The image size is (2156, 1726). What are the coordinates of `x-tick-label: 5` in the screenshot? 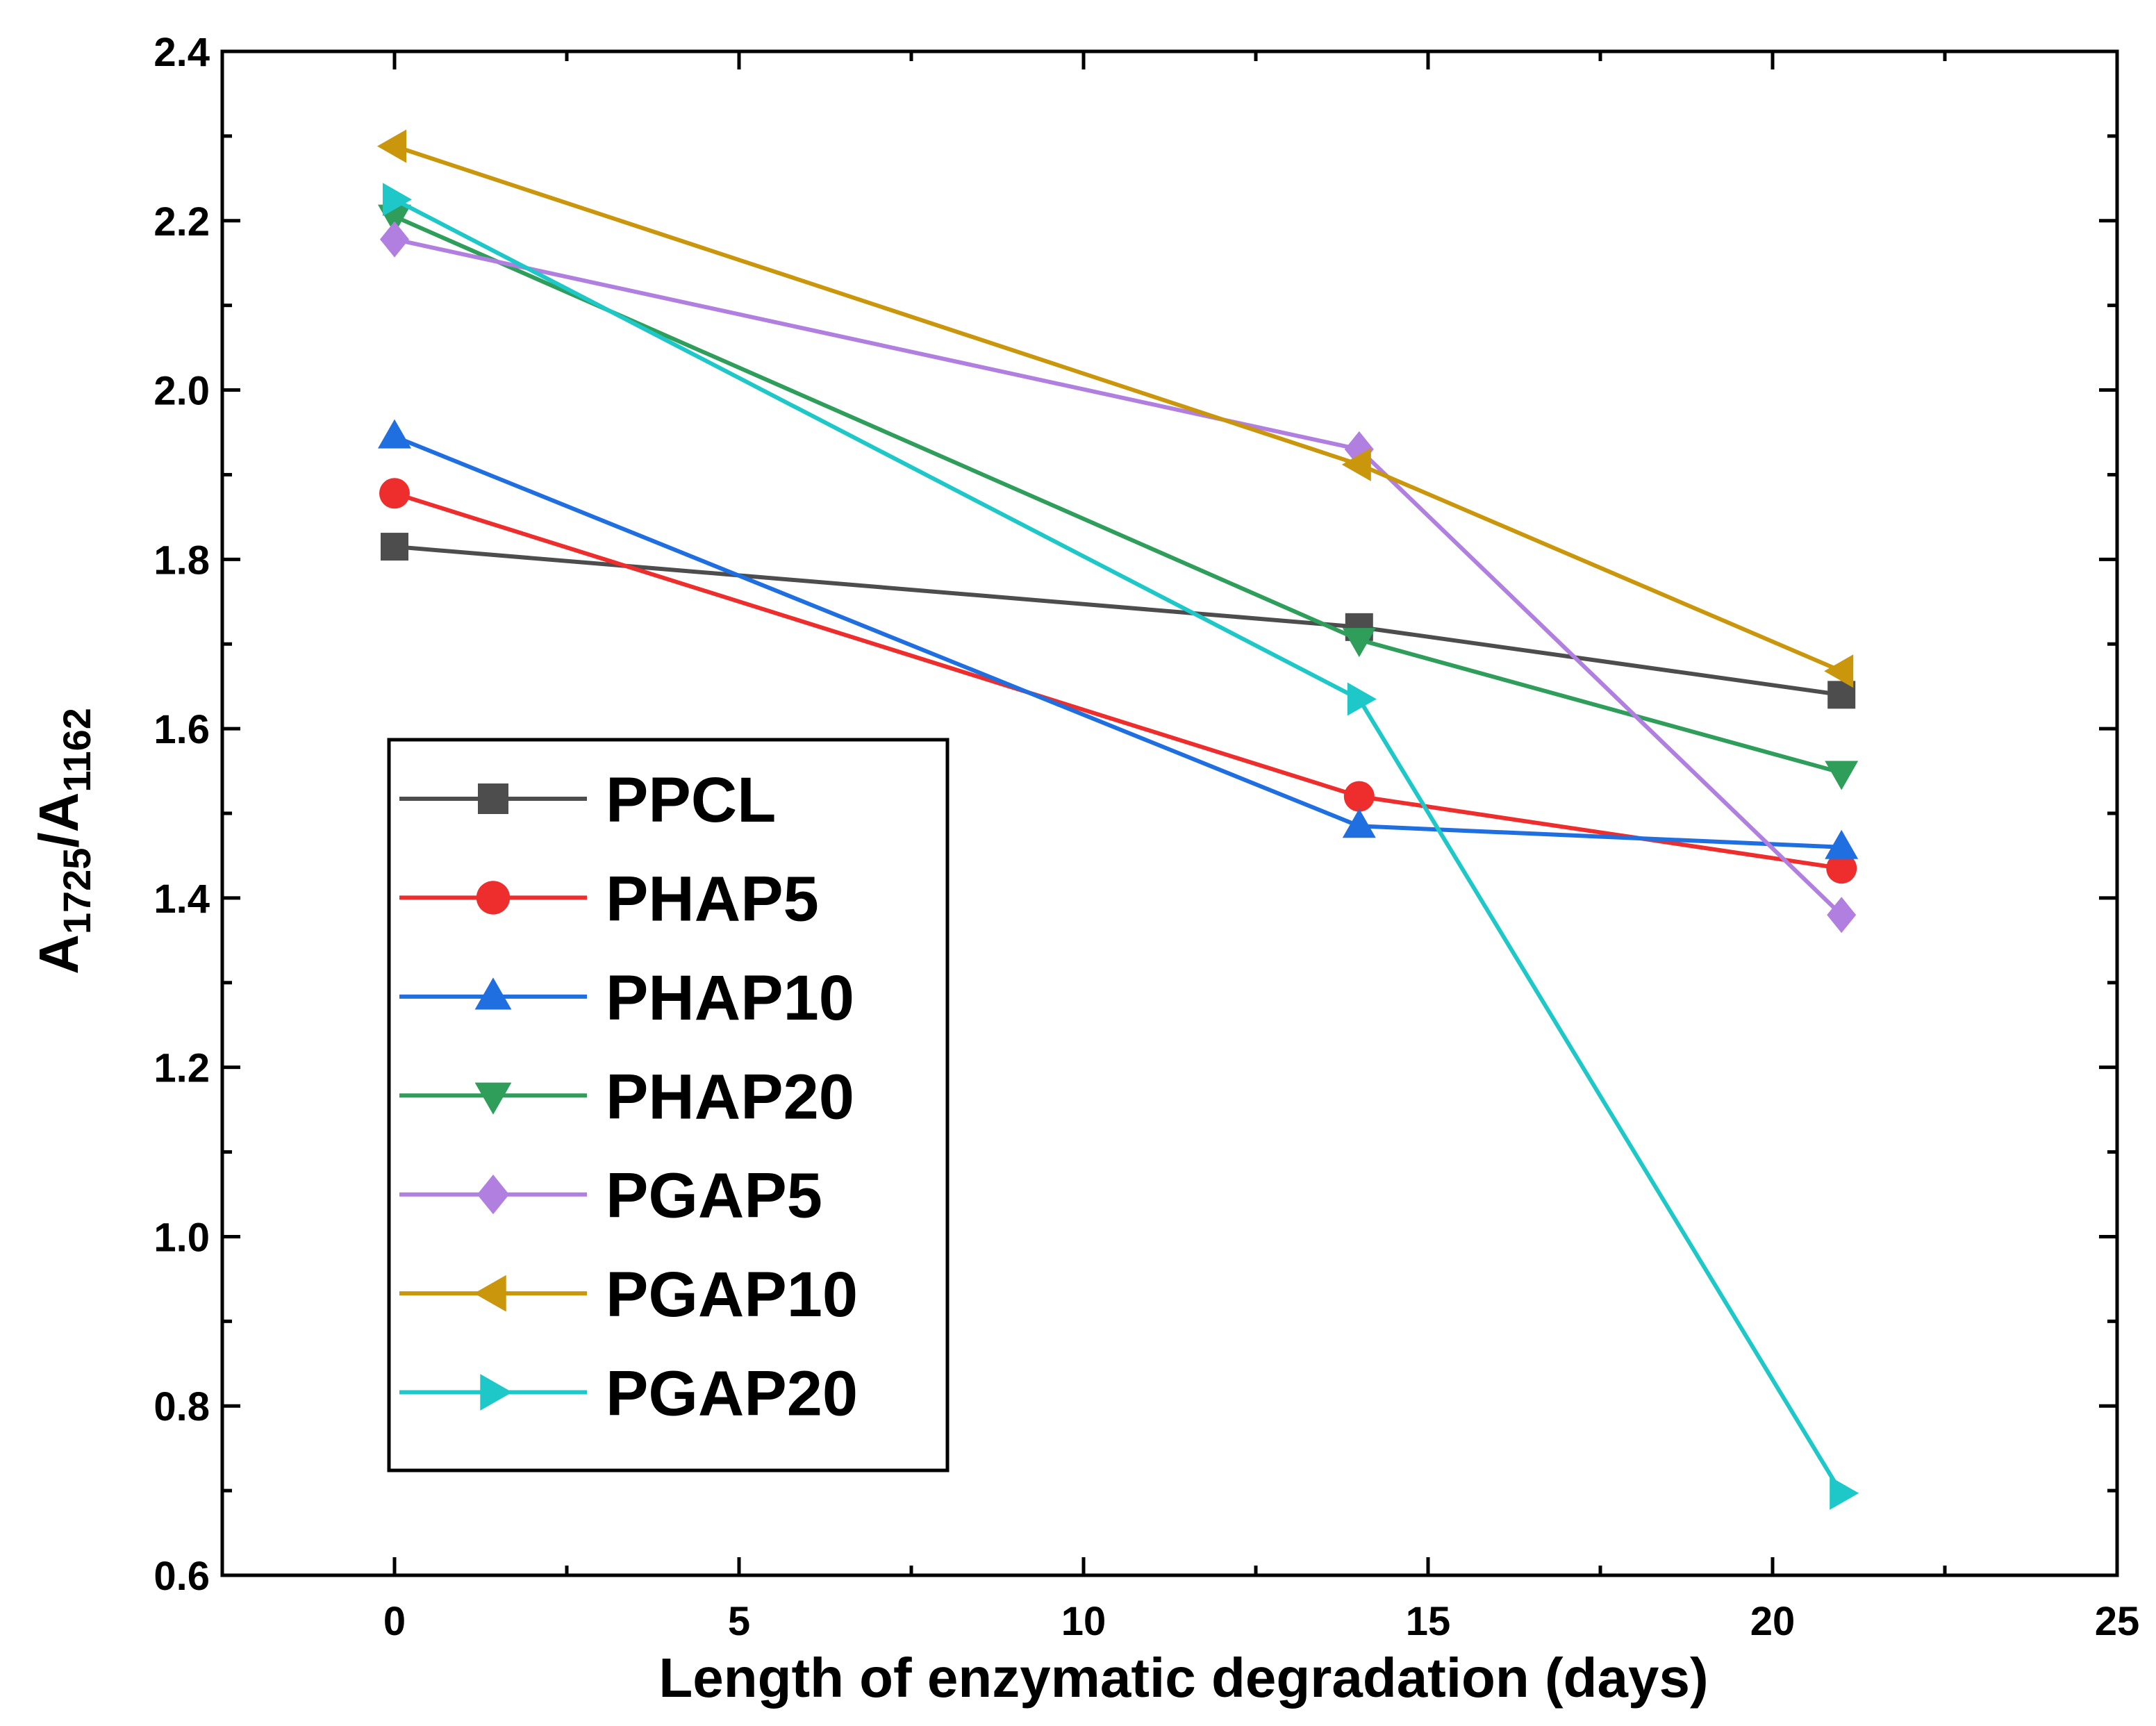 It's located at (739, 1621).